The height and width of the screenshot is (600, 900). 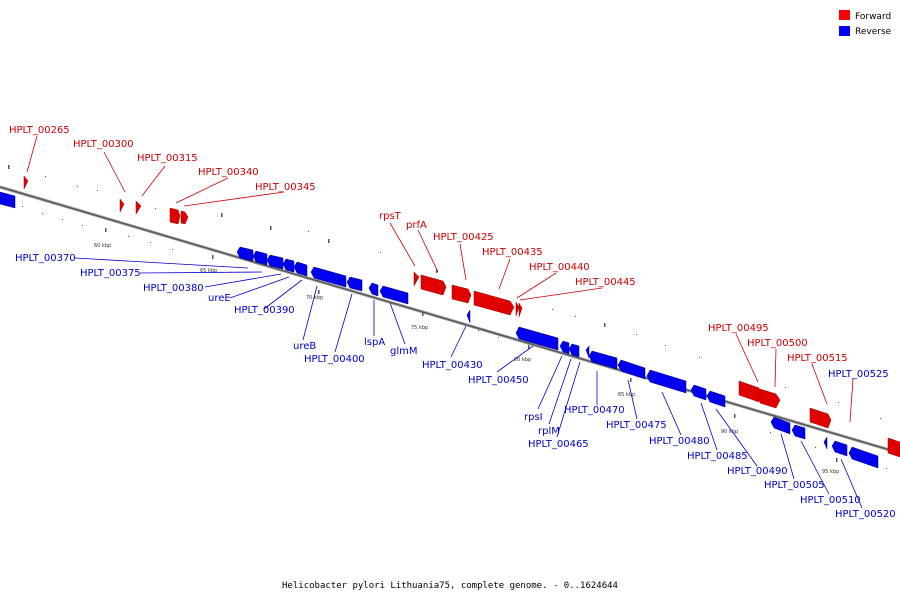 What do you see at coordinates (208, 271) in the screenshot?
I see `scale-label: 65 kbp` at bounding box center [208, 271].